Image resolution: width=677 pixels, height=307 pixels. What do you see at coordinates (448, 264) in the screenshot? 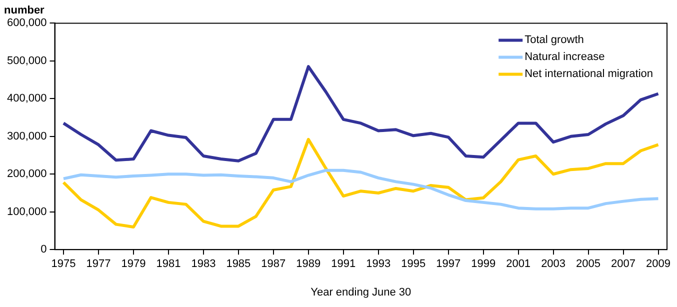
I see `x-tick-label: 1997` at bounding box center [448, 264].